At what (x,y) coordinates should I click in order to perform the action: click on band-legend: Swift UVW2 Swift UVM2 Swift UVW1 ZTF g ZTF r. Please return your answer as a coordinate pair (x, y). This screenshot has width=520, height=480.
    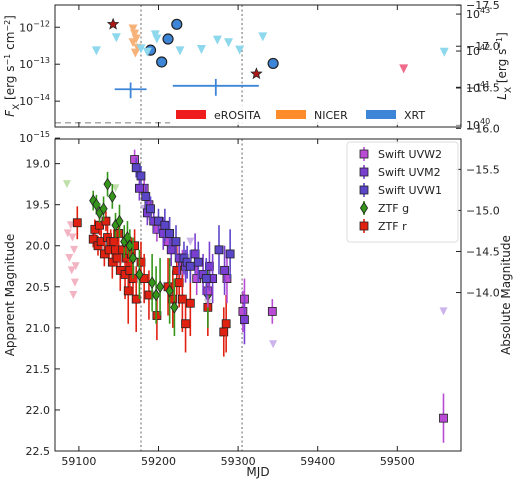
    Looking at the image, I should click on (402, 192).